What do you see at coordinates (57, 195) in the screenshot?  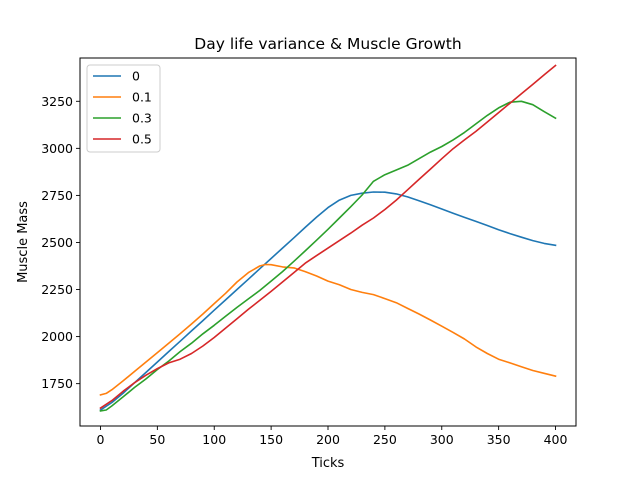 I see `y-tick-label: 2750` at bounding box center [57, 195].